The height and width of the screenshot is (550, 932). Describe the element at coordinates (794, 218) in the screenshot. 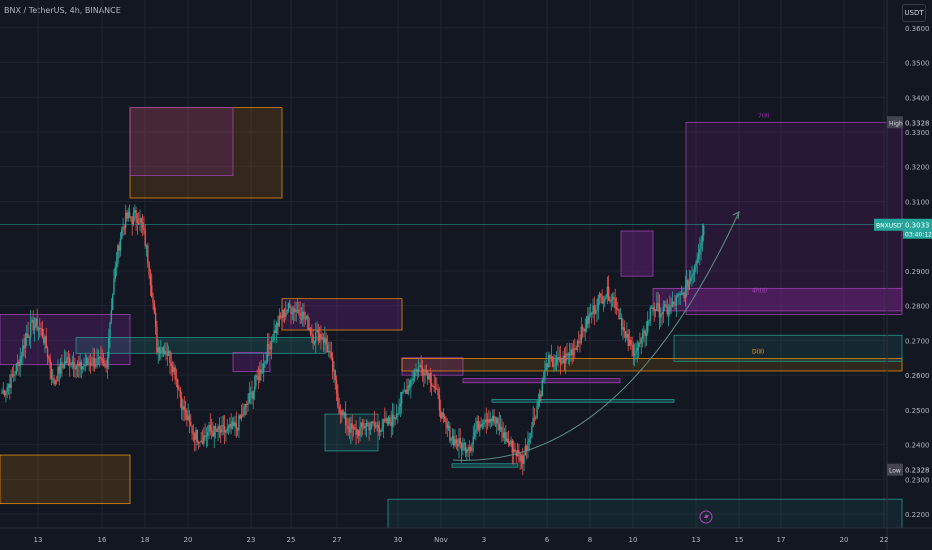

I see `weekly-range-box` at that location.